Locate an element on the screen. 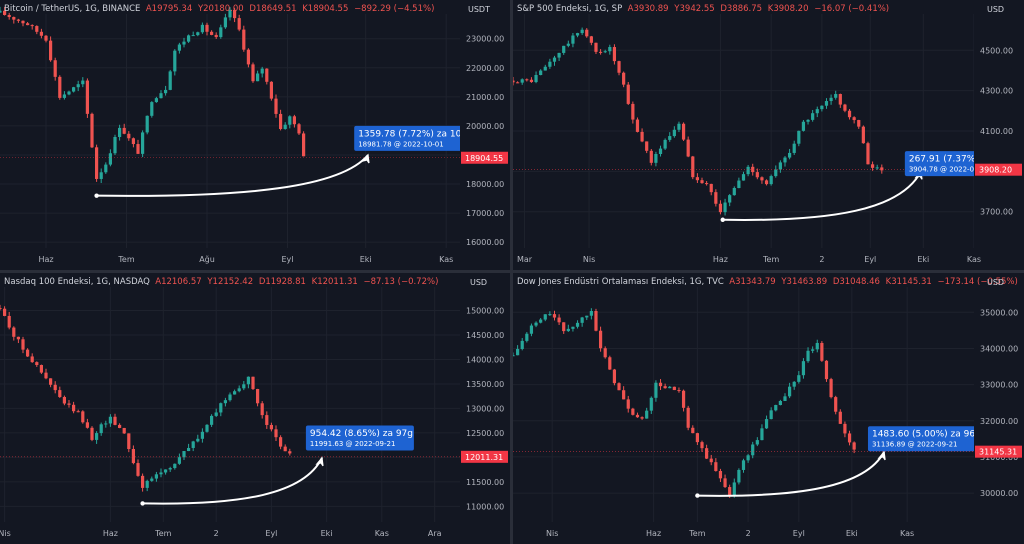 The height and width of the screenshot is (544, 1024). time-tick-label: Kas is located at coordinates (907, 533).